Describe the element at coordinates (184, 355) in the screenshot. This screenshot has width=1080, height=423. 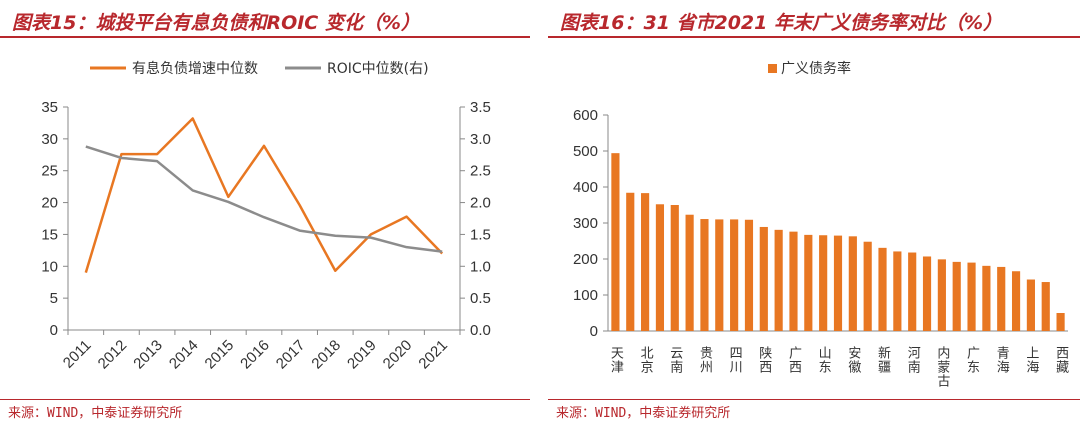
I see `x-tick-label: 2014` at that location.